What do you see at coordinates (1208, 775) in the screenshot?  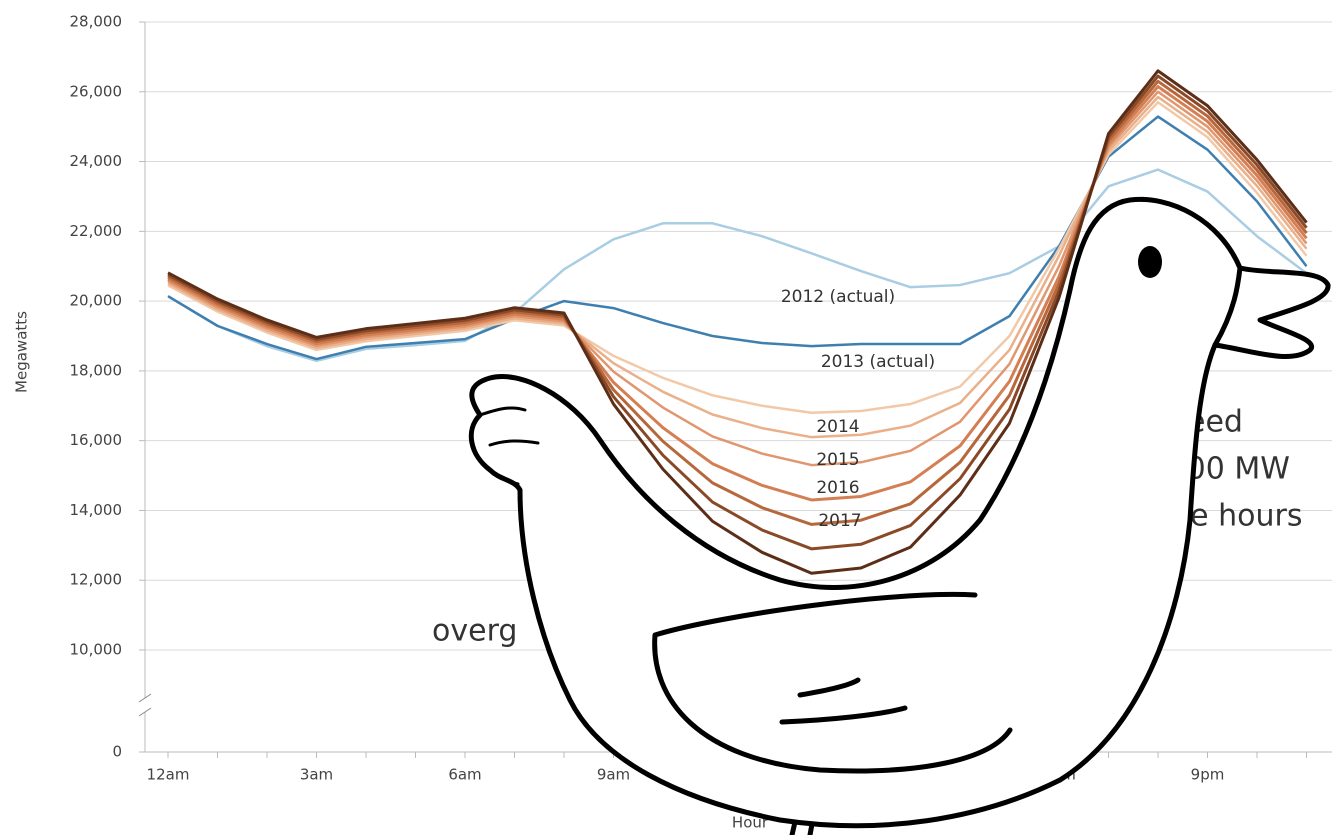 I see `x-tick-label: 9pm` at bounding box center [1208, 775].